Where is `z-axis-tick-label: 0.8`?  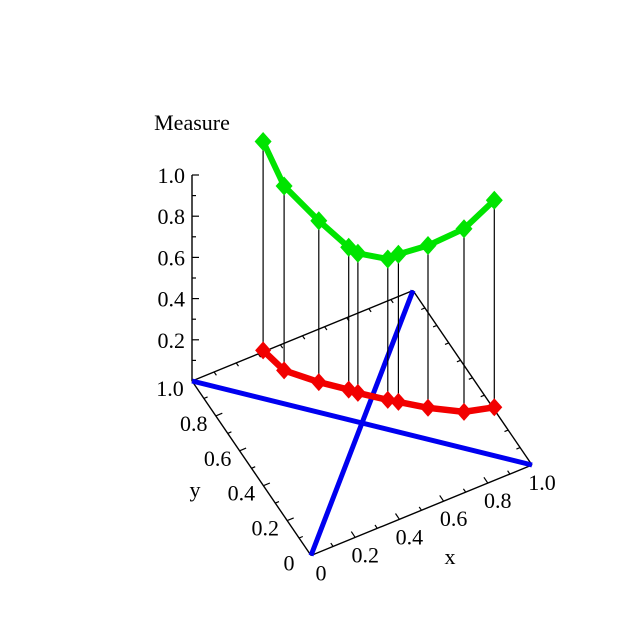
z-axis-tick-label: 0.8 is located at coordinates (172, 216).